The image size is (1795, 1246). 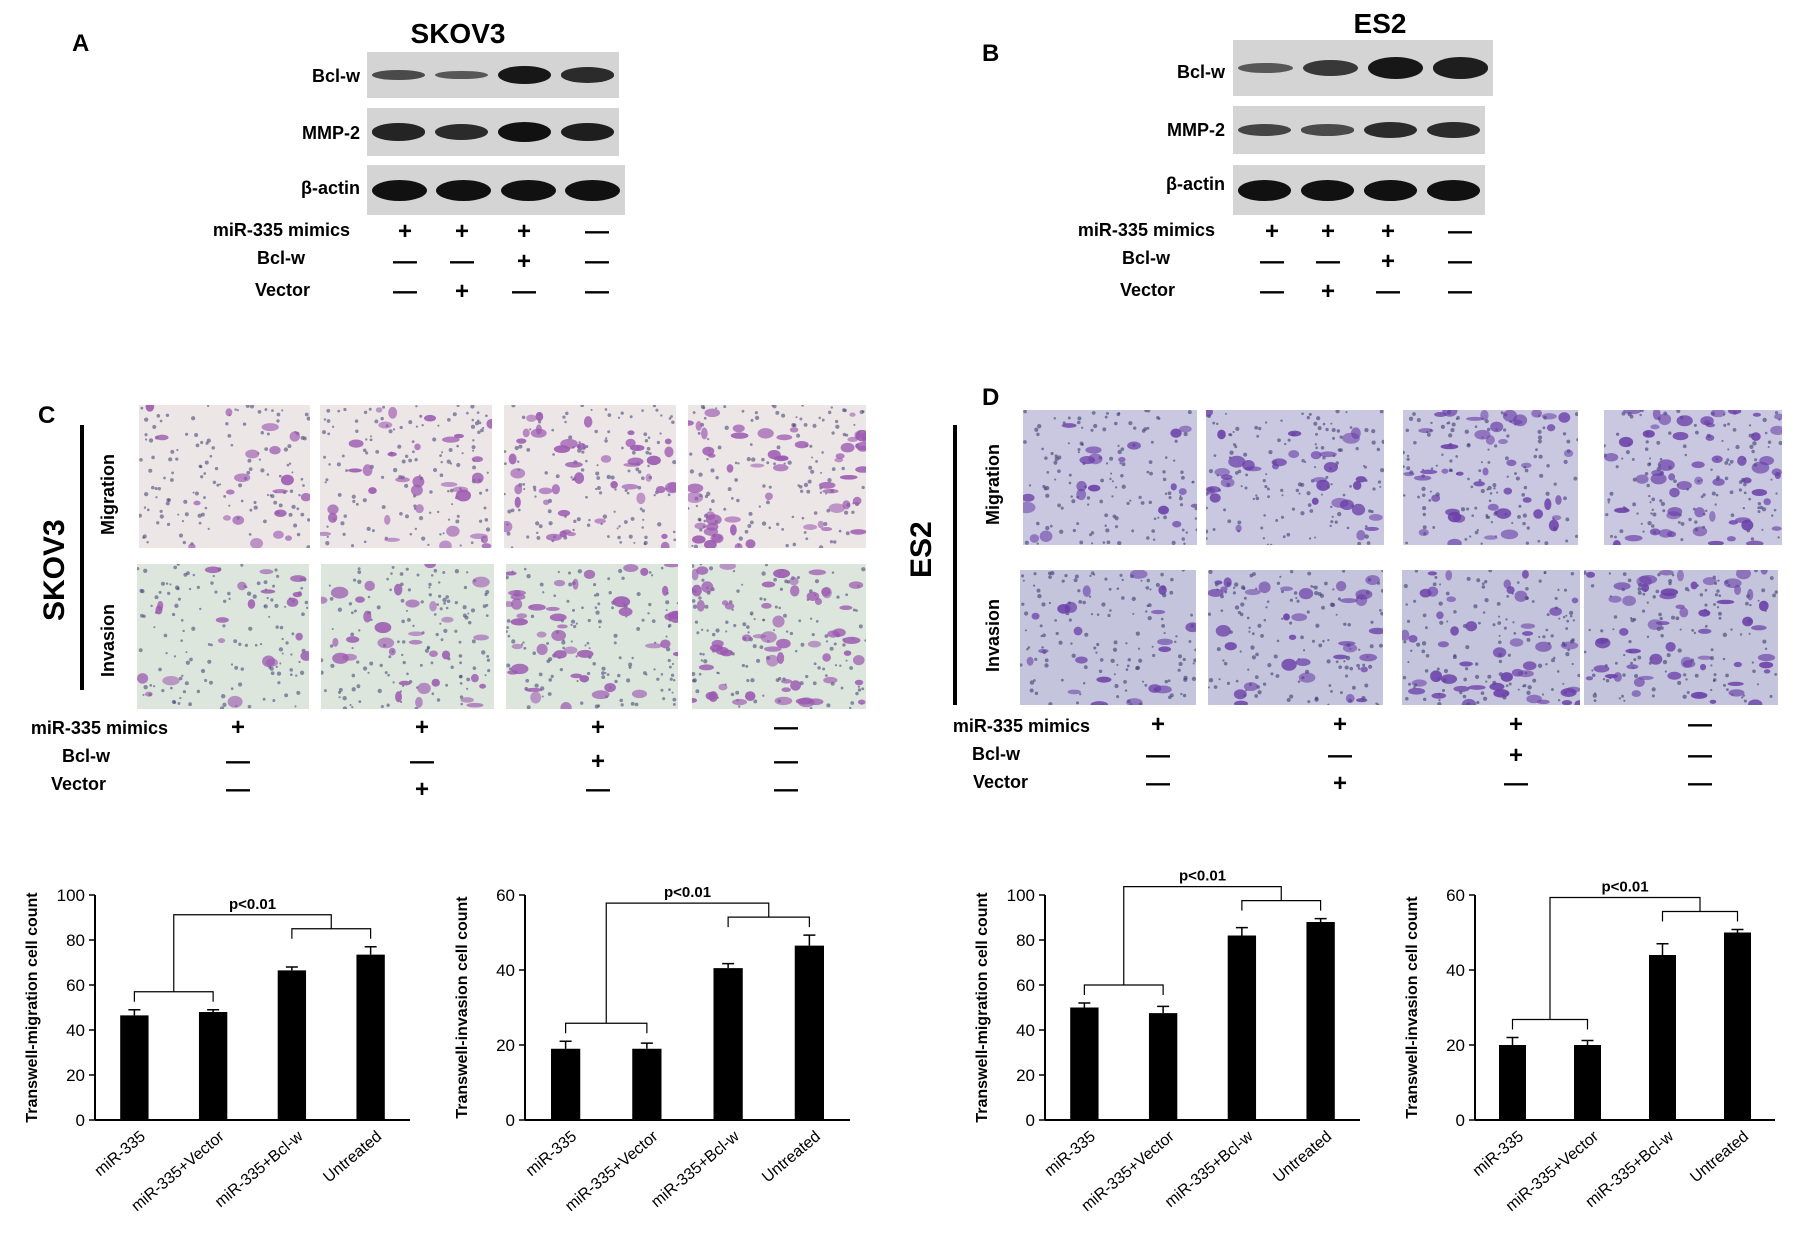 What do you see at coordinates (1380, 23) in the screenshot?
I see `blot-title-es2: ES2` at bounding box center [1380, 23].